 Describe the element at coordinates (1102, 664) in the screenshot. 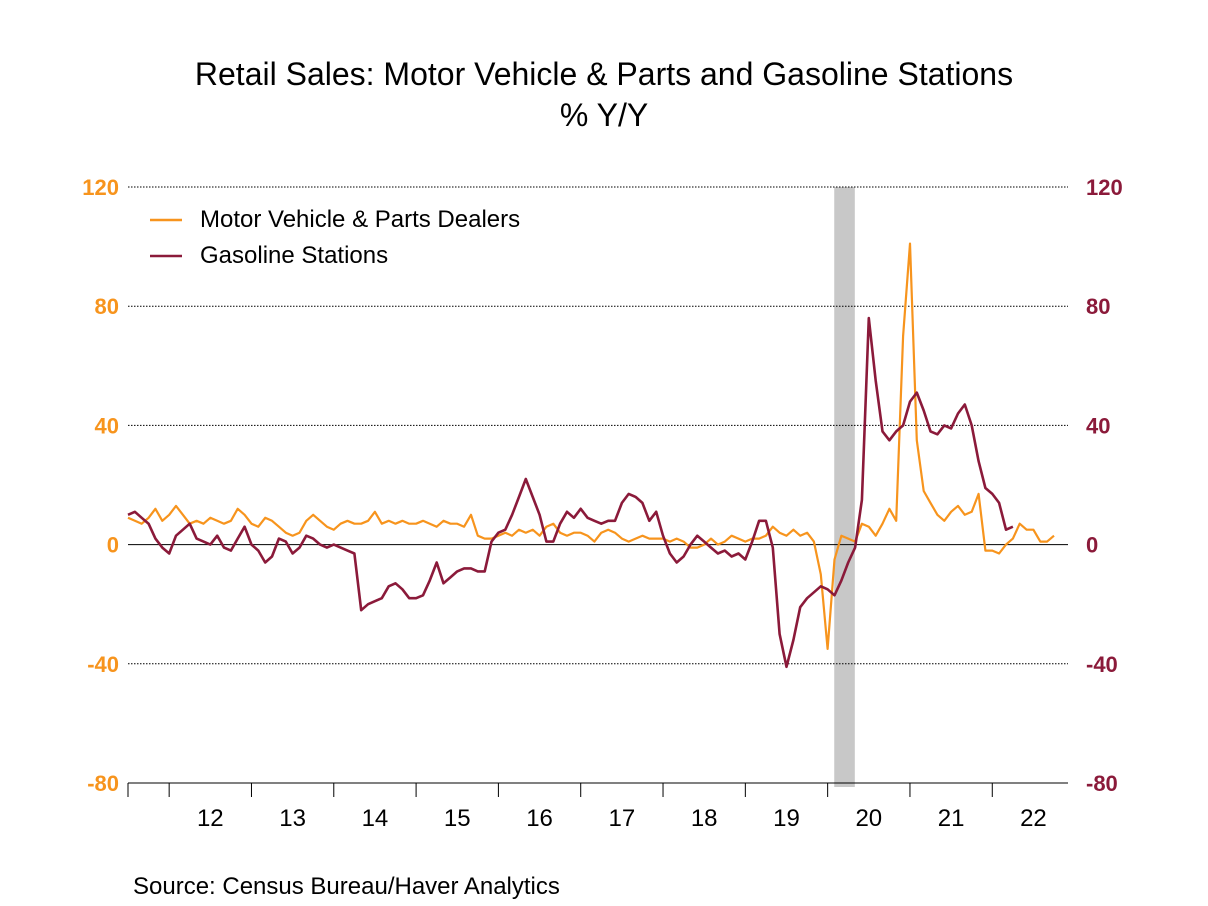

I see `y-tick-label-right: -40` at that location.